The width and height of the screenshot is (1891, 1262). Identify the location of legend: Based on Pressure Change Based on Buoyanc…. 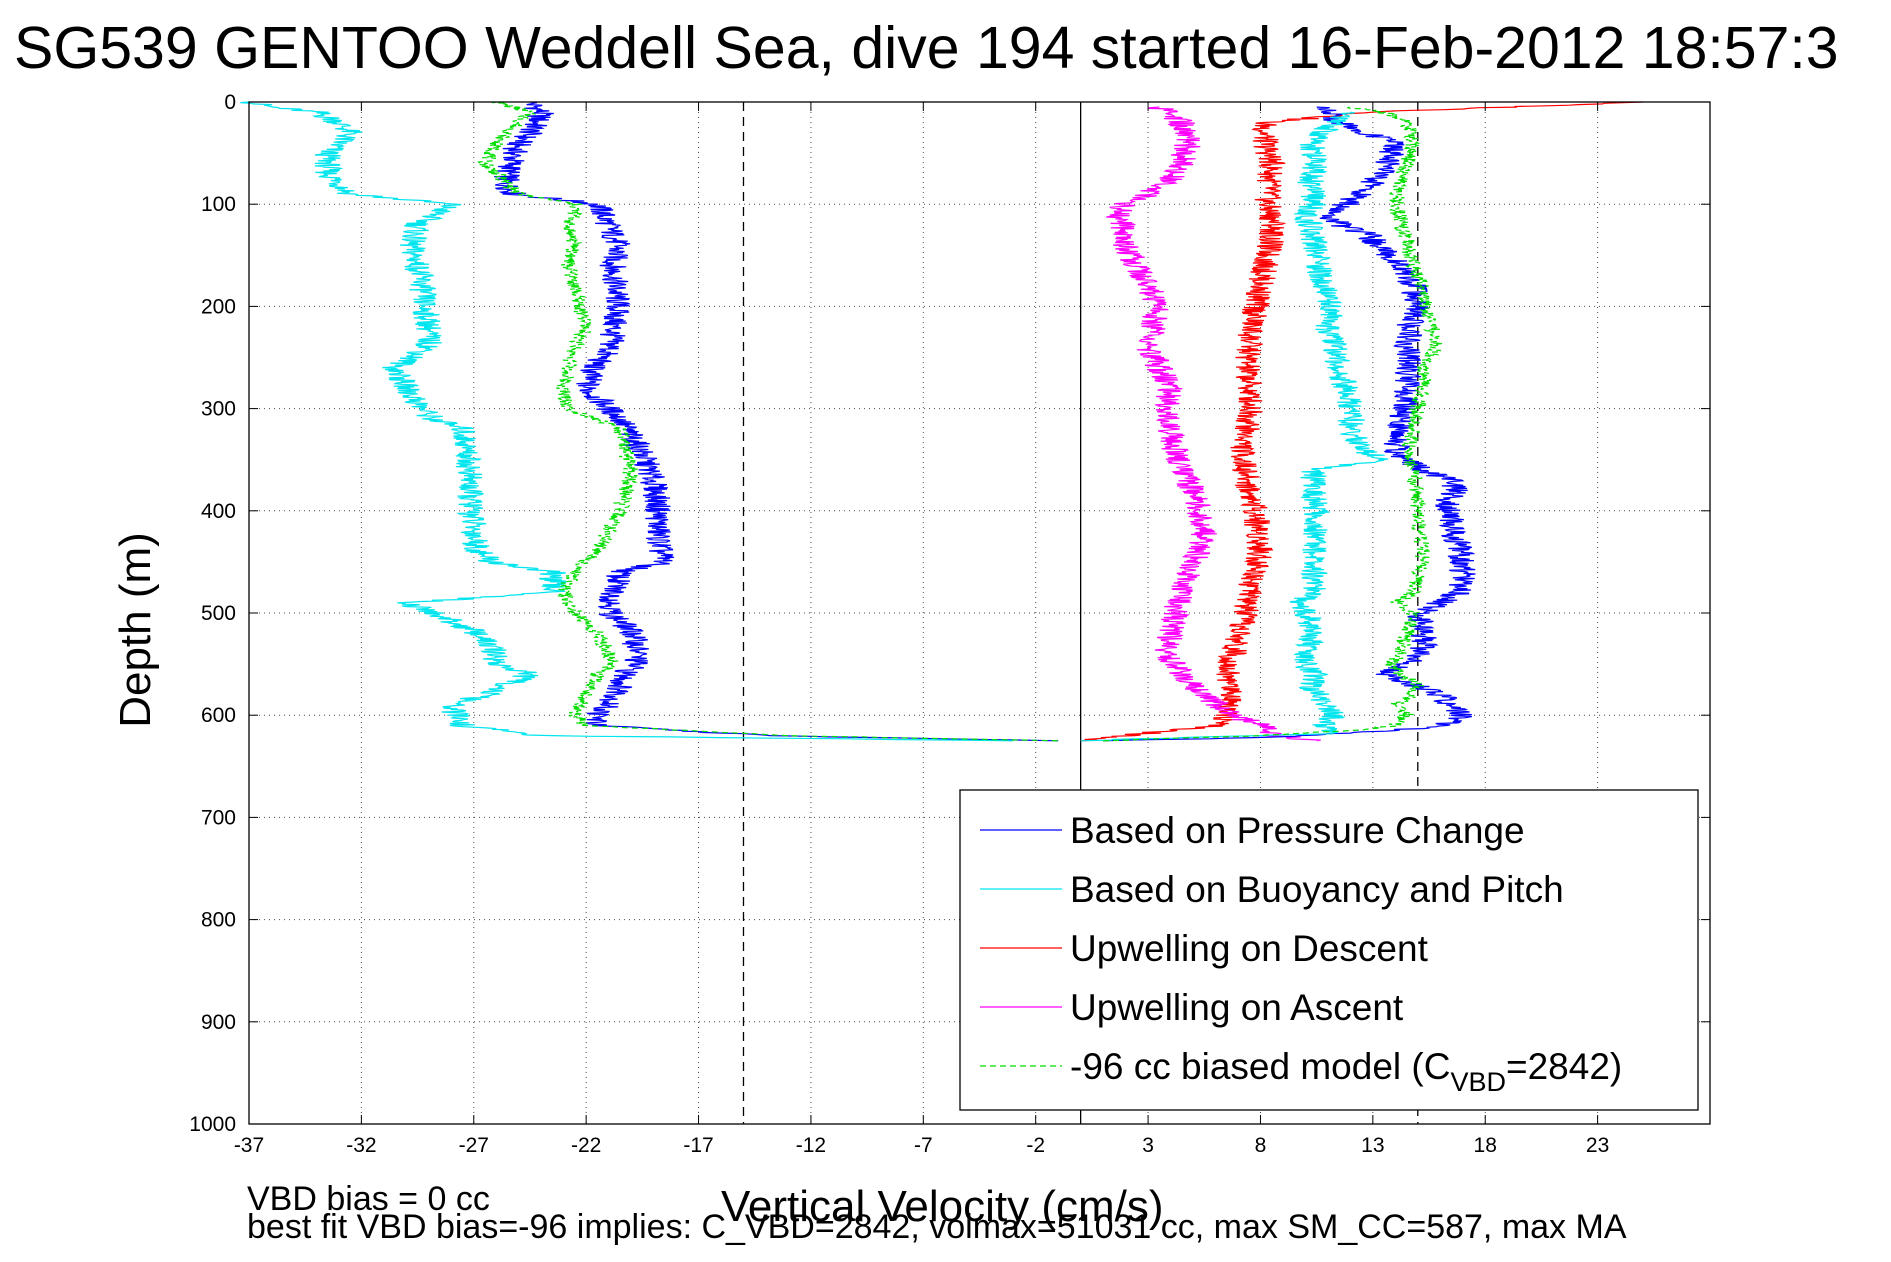
(1329, 950).